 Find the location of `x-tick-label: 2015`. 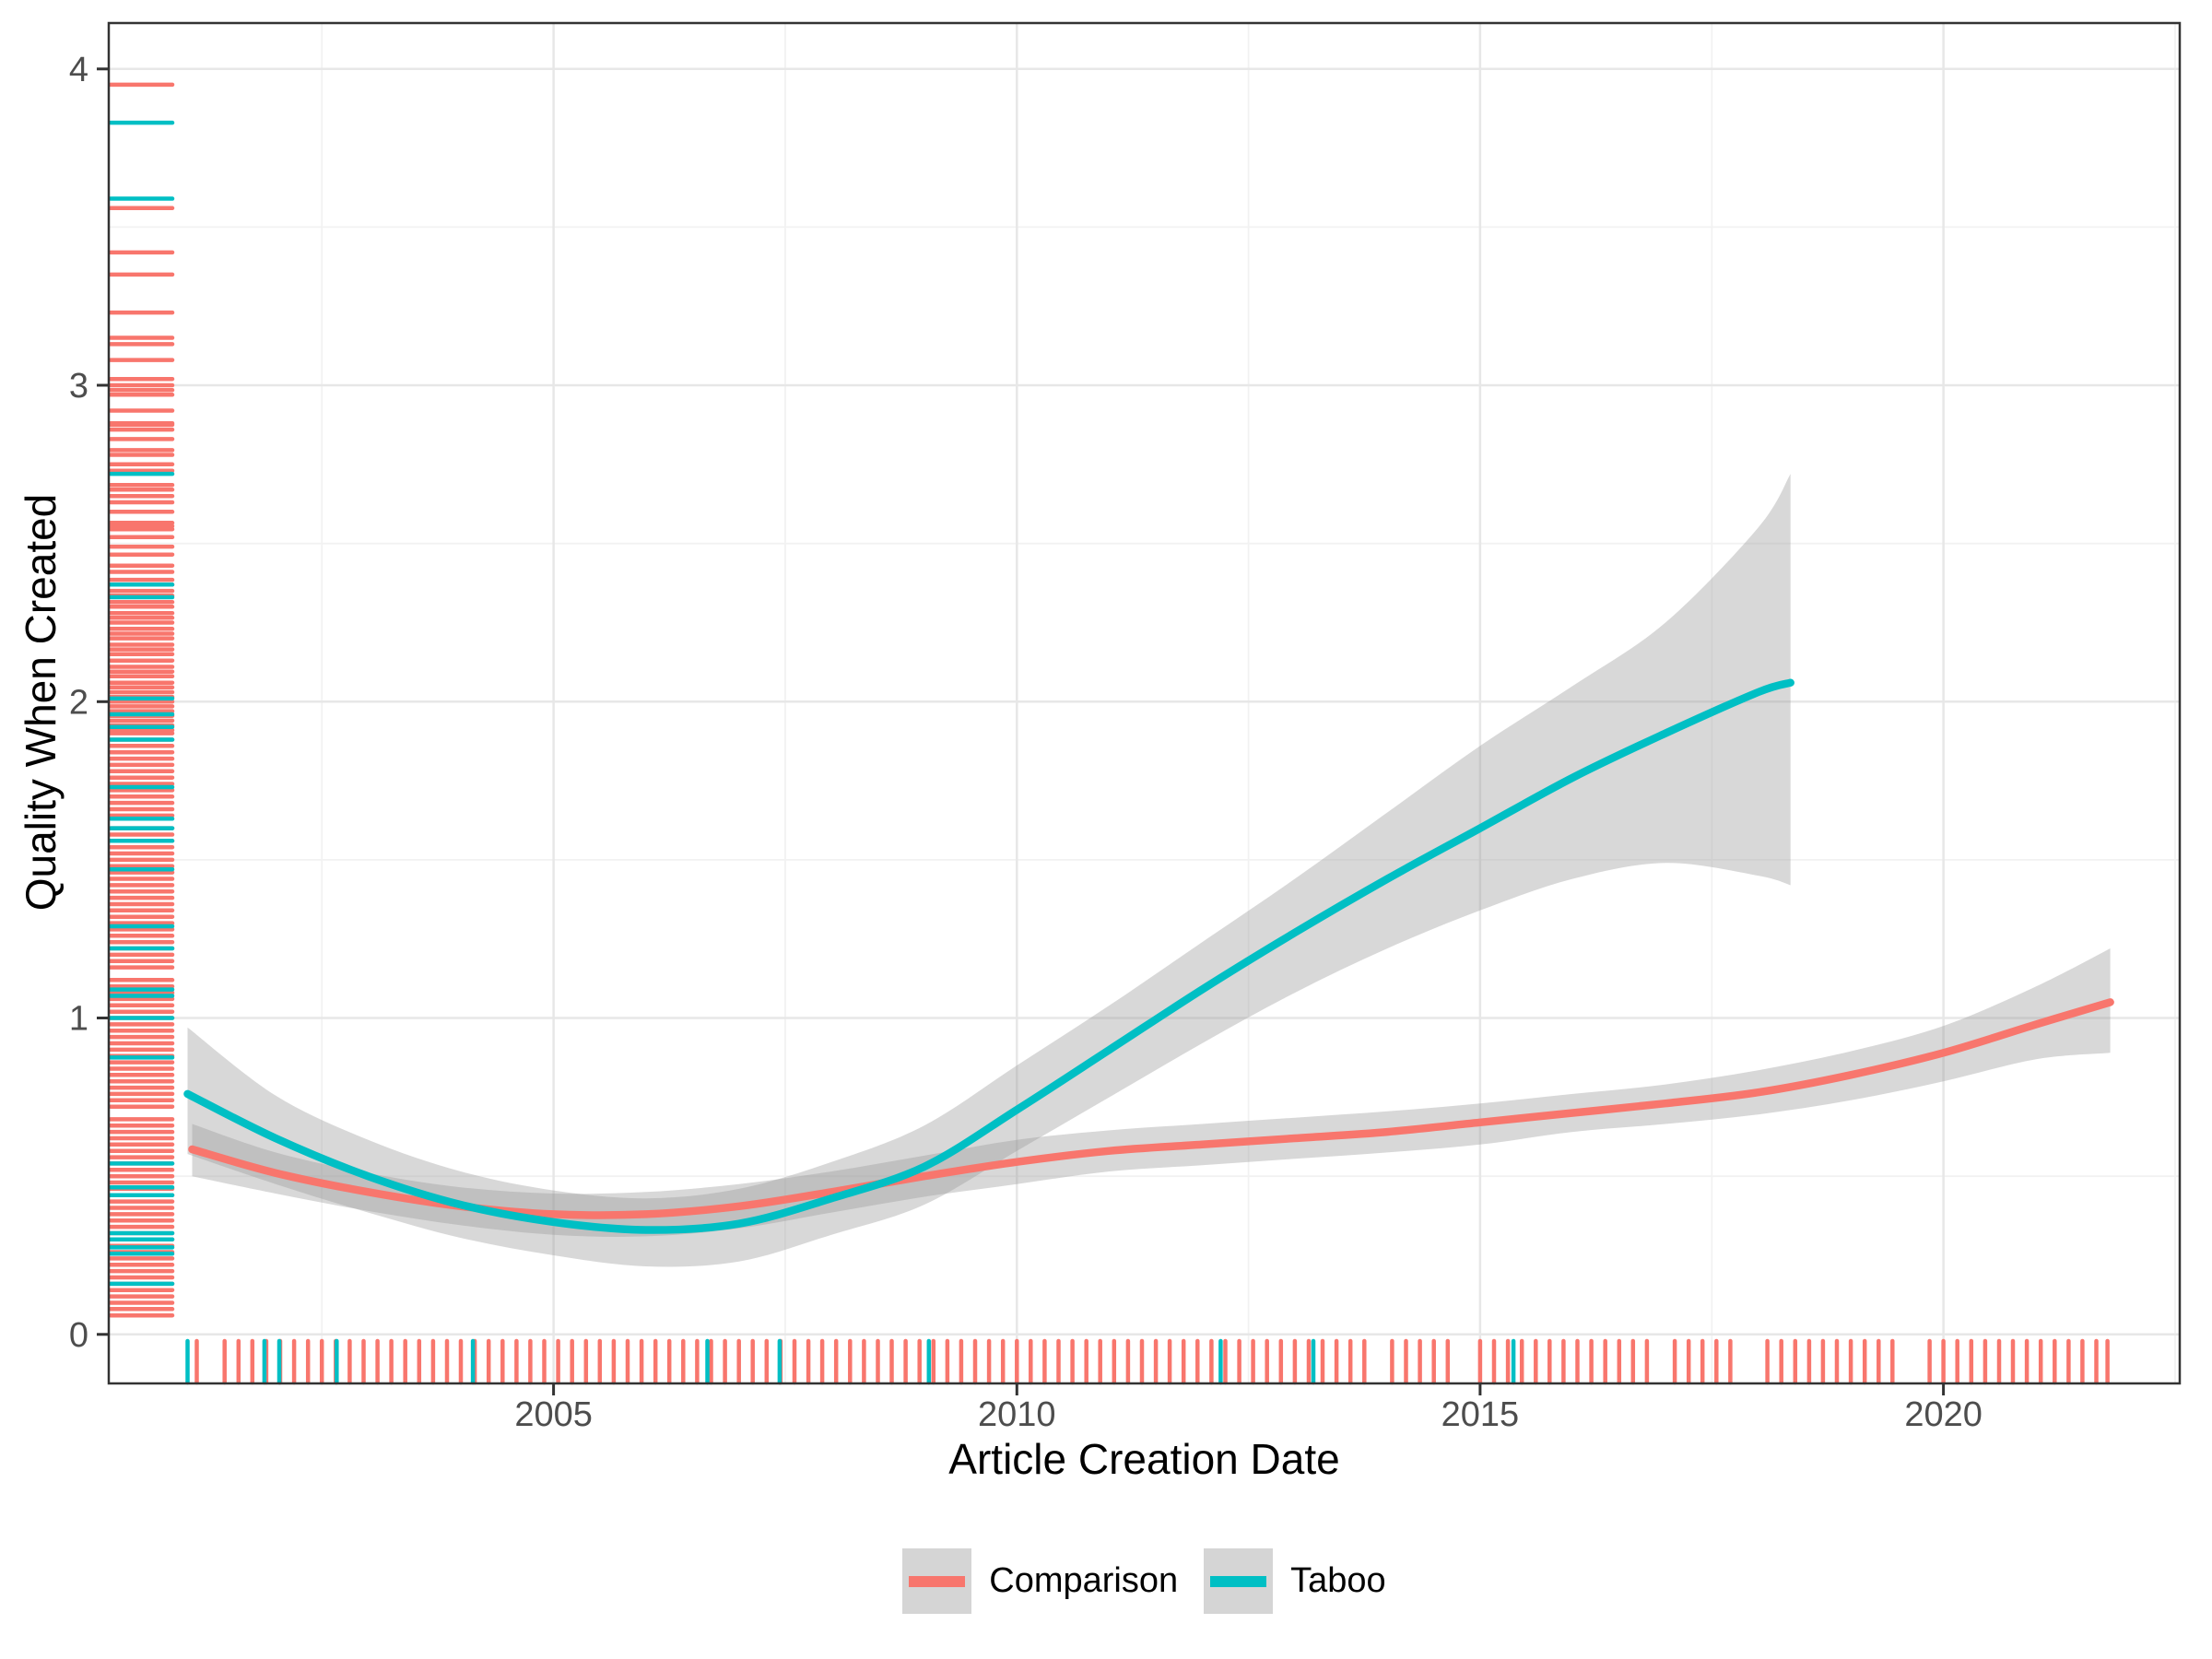

x-tick-label: 2015 is located at coordinates (1480, 1414).